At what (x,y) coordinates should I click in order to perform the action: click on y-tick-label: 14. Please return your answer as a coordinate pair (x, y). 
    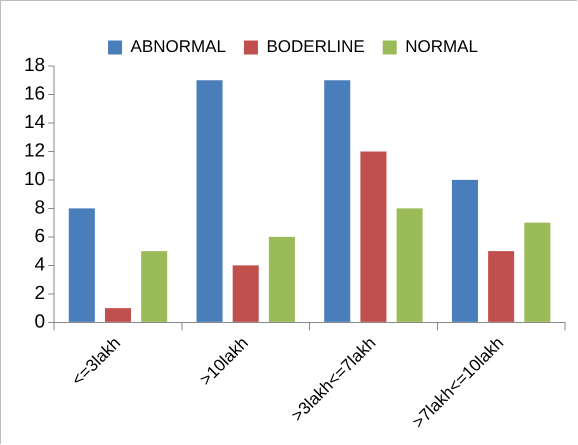
    Looking at the image, I should click on (35, 123).